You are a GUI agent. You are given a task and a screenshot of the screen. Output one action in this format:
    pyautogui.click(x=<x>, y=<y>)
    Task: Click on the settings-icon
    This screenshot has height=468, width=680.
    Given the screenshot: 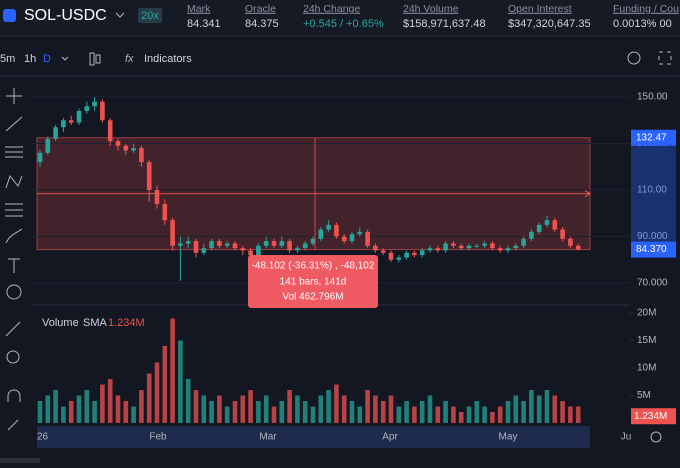 What is the action you would take?
    pyautogui.click(x=656, y=437)
    